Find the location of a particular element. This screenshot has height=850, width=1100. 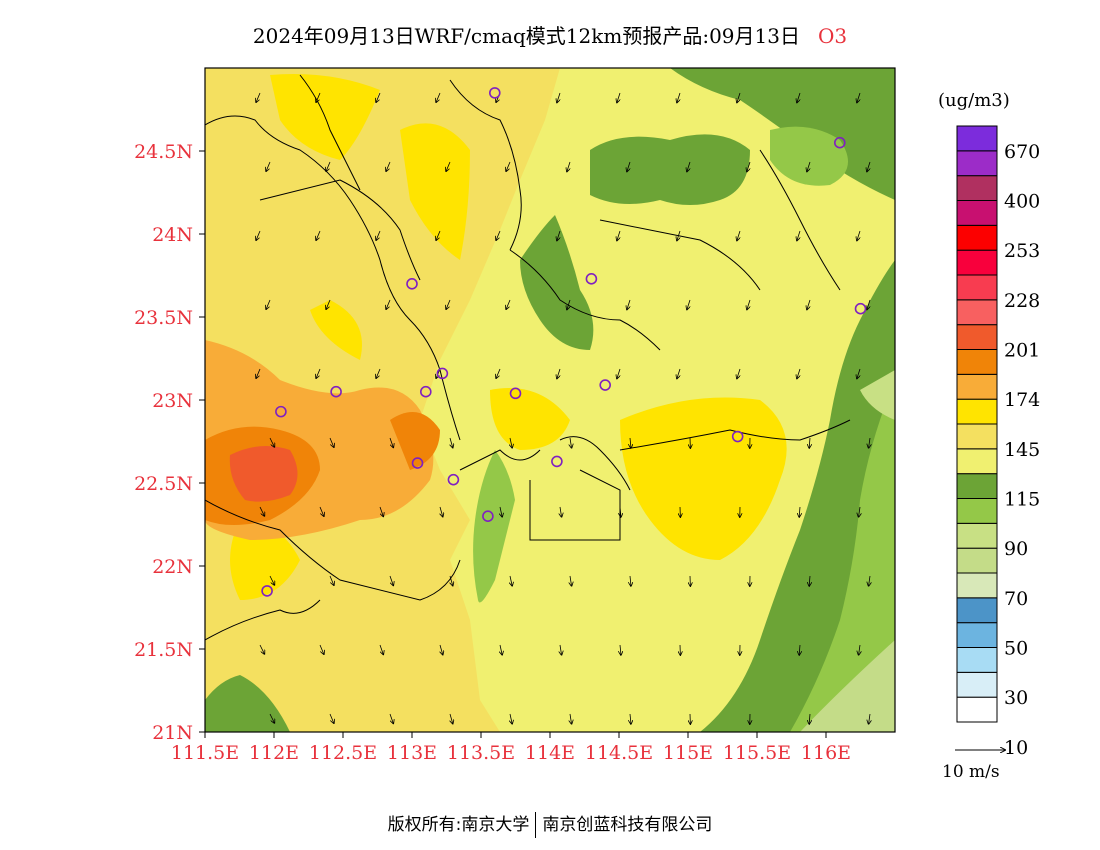

legend-label: 70 is located at coordinates (1016, 599).